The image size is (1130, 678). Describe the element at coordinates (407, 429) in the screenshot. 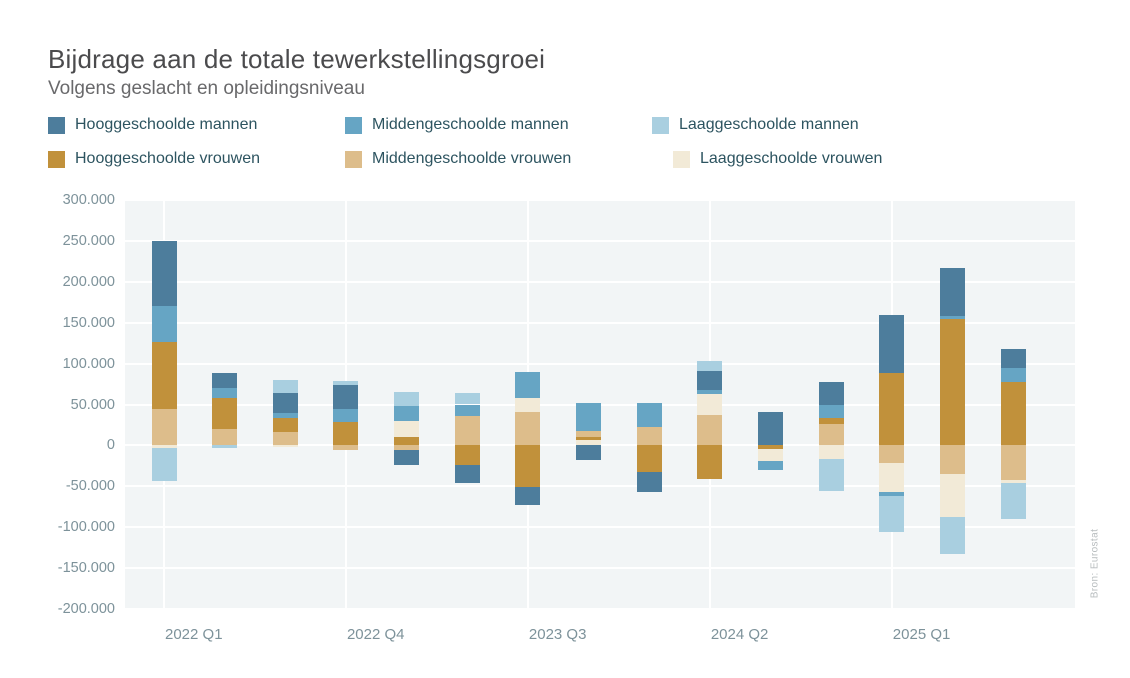

I see `bar-segment-2023-q1-lv` at that location.